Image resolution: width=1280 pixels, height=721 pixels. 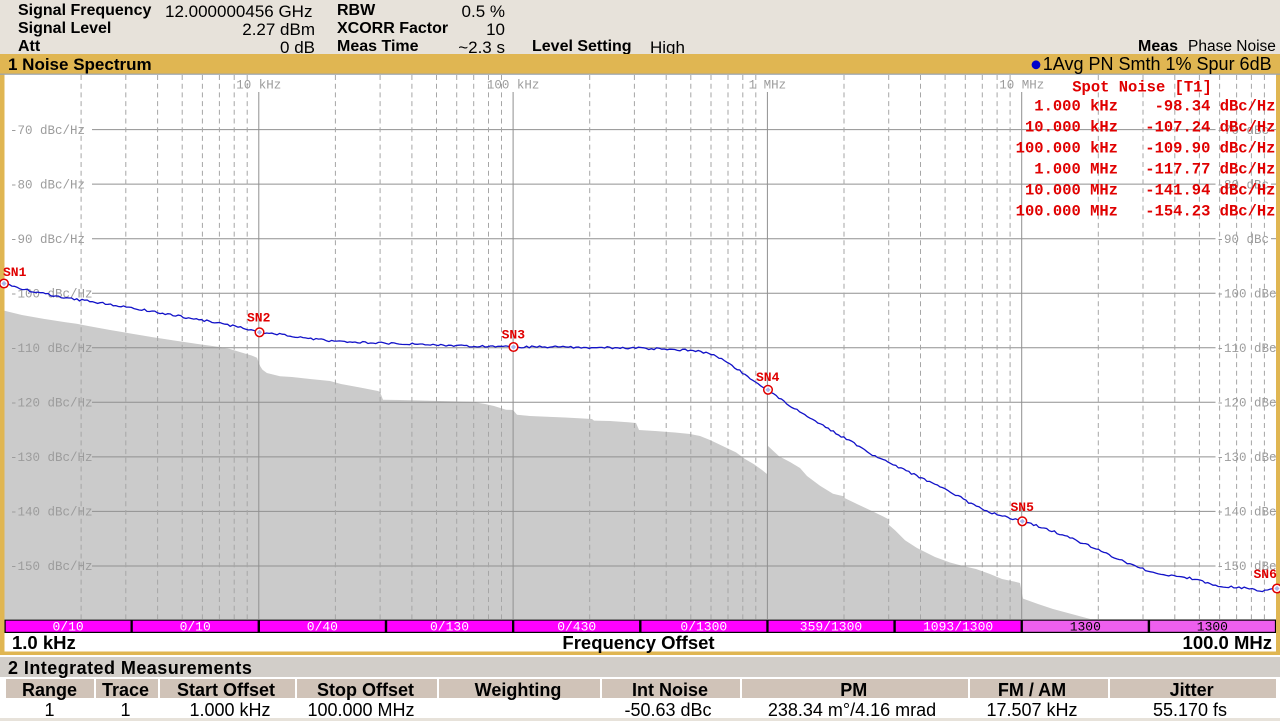 I want to click on svg-text: 1Avg PN Smth 1% Spur 6dB, so click(x=1157, y=64).